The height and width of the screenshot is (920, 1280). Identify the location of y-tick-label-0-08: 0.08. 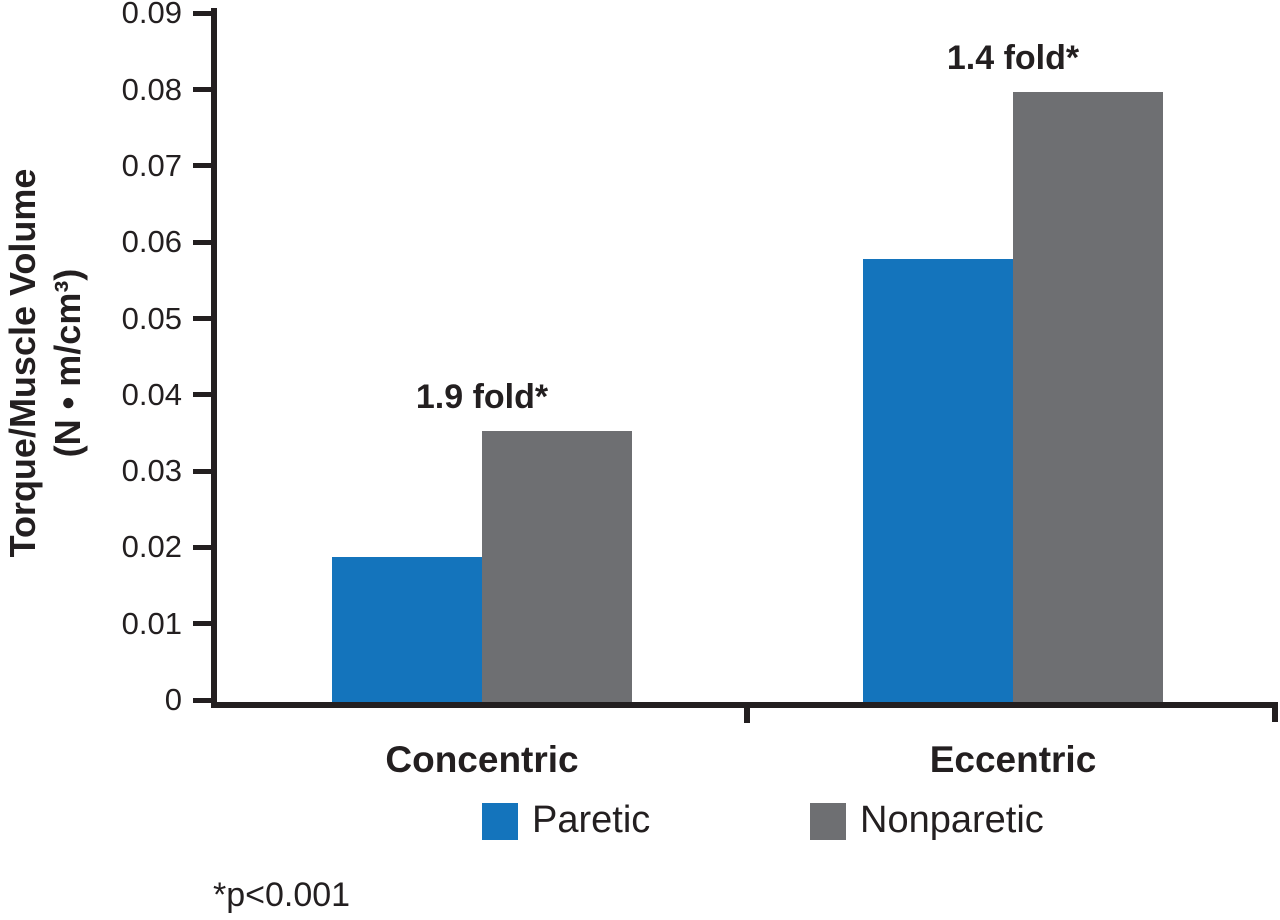
(151, 89).